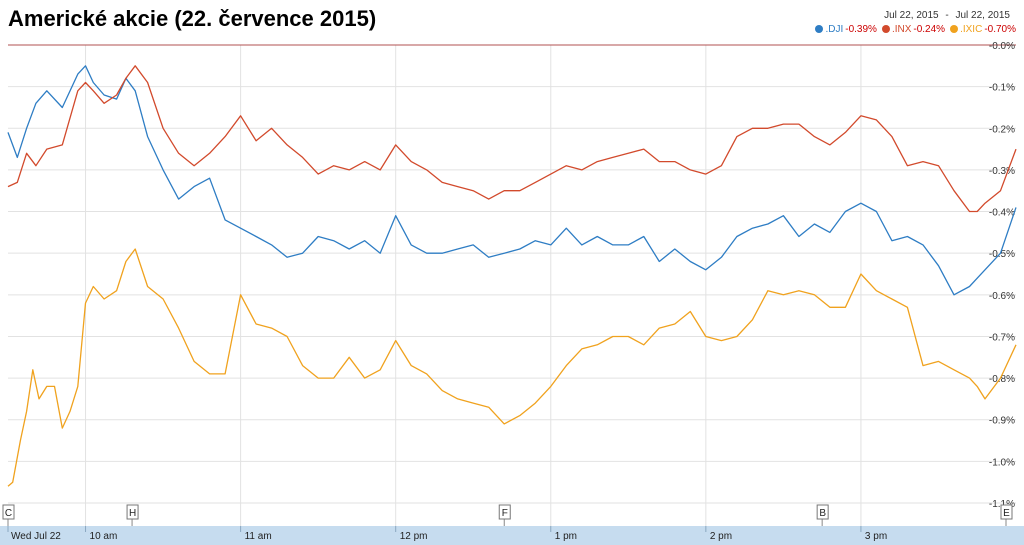 The height and width of the screenshot is (545, 1024). Describe the element at coordinates (1002, 213) in the screenshot. I see `y-tick-label: -0.4%` at that location.